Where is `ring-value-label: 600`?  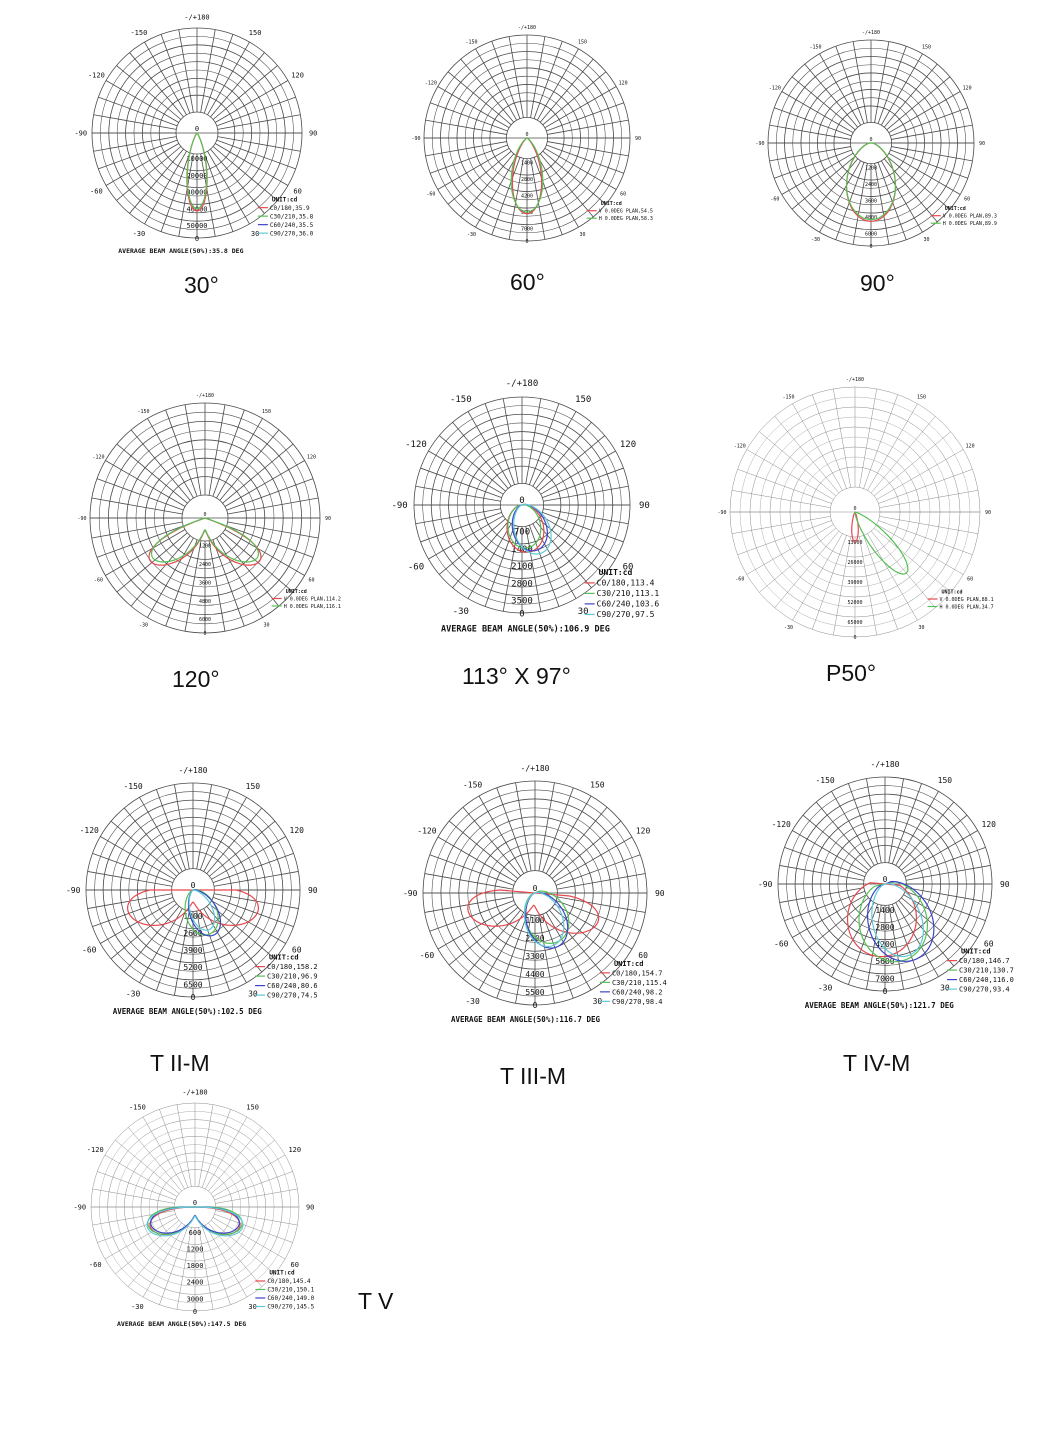
ring-value-label: 600 is located at coordinates (195, 1233).